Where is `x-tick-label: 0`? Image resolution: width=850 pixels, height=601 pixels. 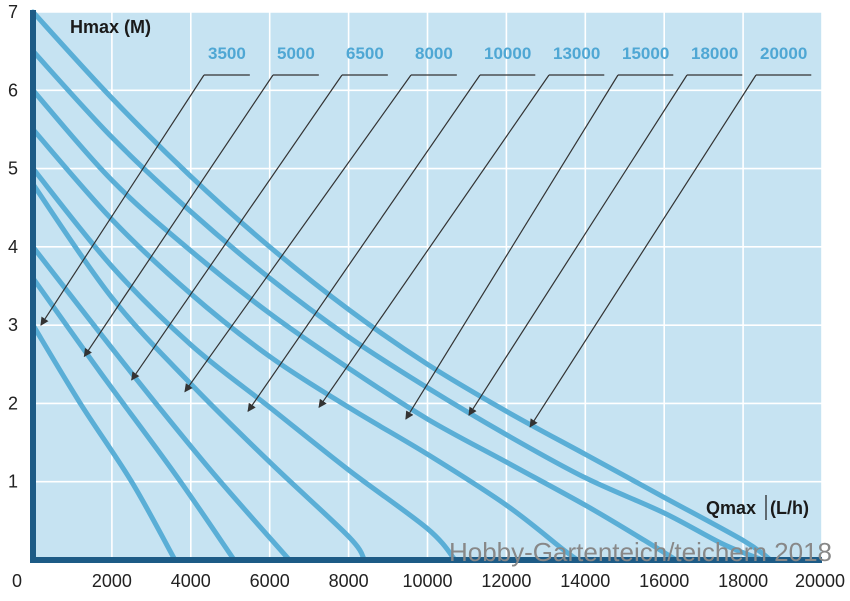 x-tick-label: 0 is located at coordinates (17, 581).